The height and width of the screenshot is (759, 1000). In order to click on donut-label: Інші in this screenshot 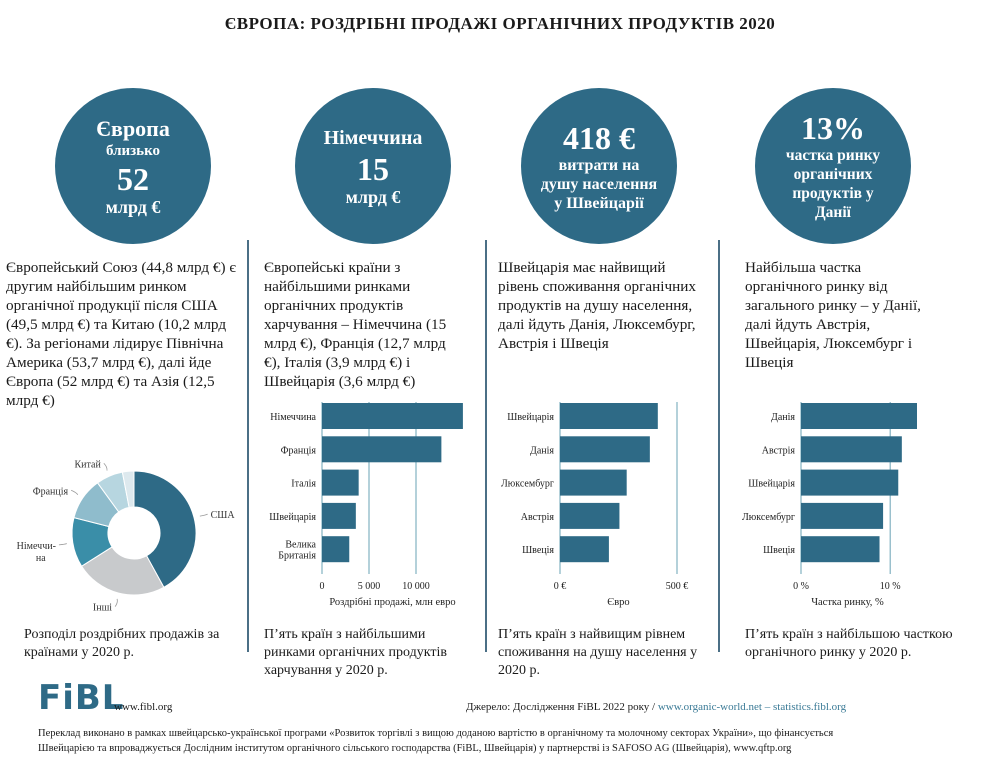, I will do `click(102, 608)`.